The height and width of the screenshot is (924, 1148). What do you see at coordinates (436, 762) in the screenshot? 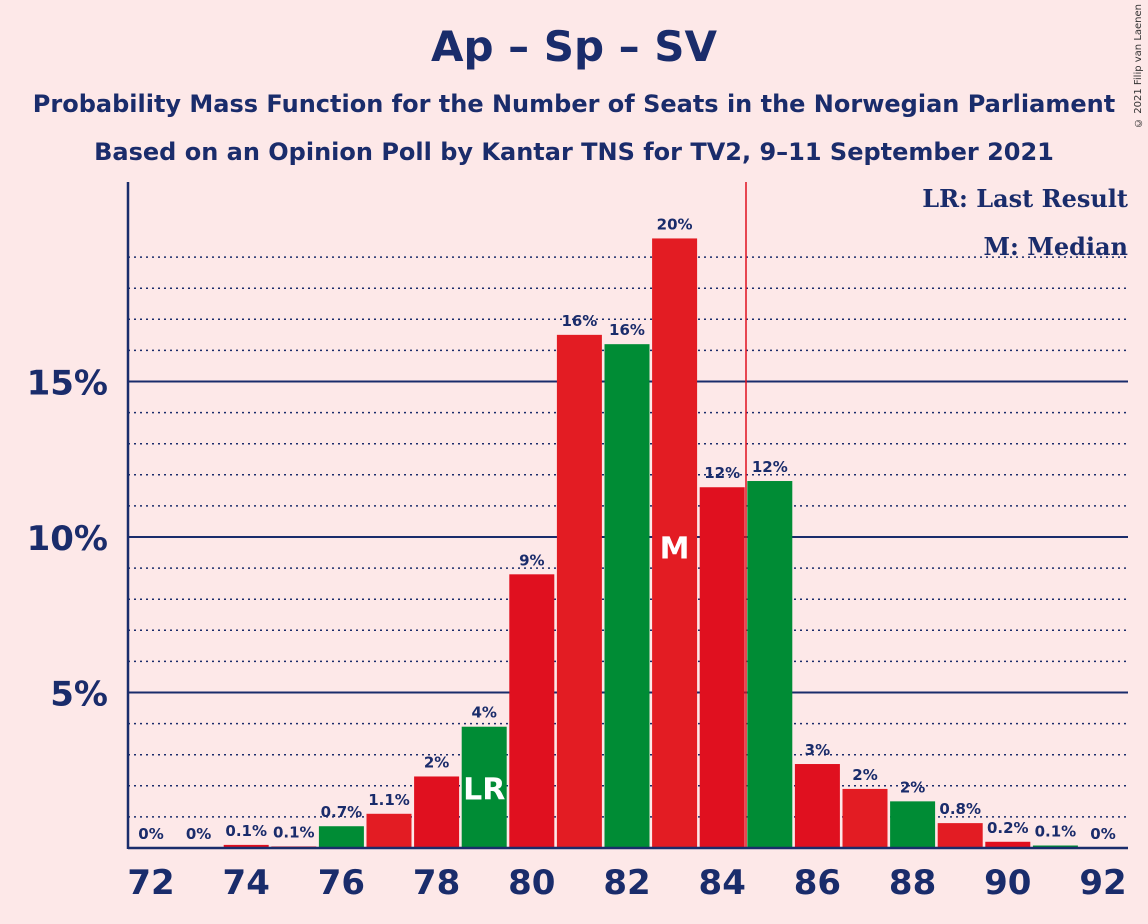
I see `bar-label-seat-78: 2%` at bounding box center [436, 762].